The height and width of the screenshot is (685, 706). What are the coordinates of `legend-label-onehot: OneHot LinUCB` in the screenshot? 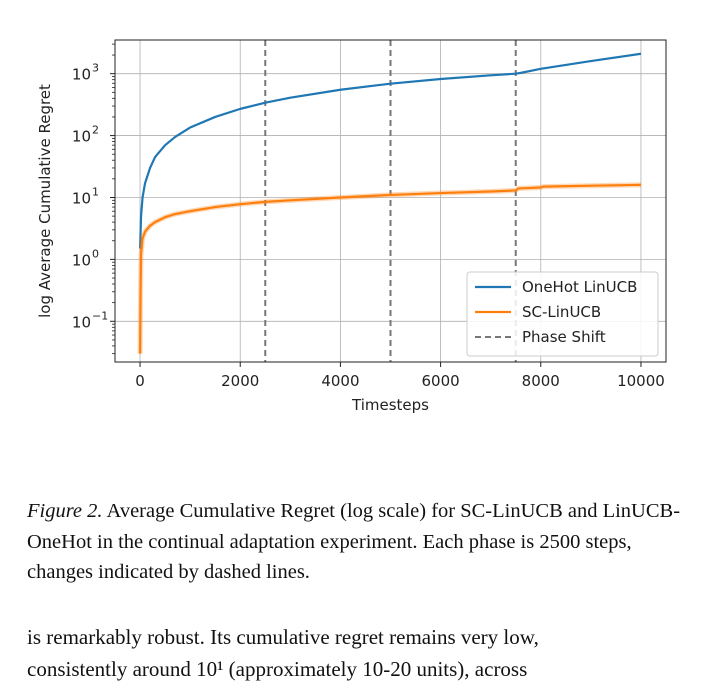 It's located at (579, 287).